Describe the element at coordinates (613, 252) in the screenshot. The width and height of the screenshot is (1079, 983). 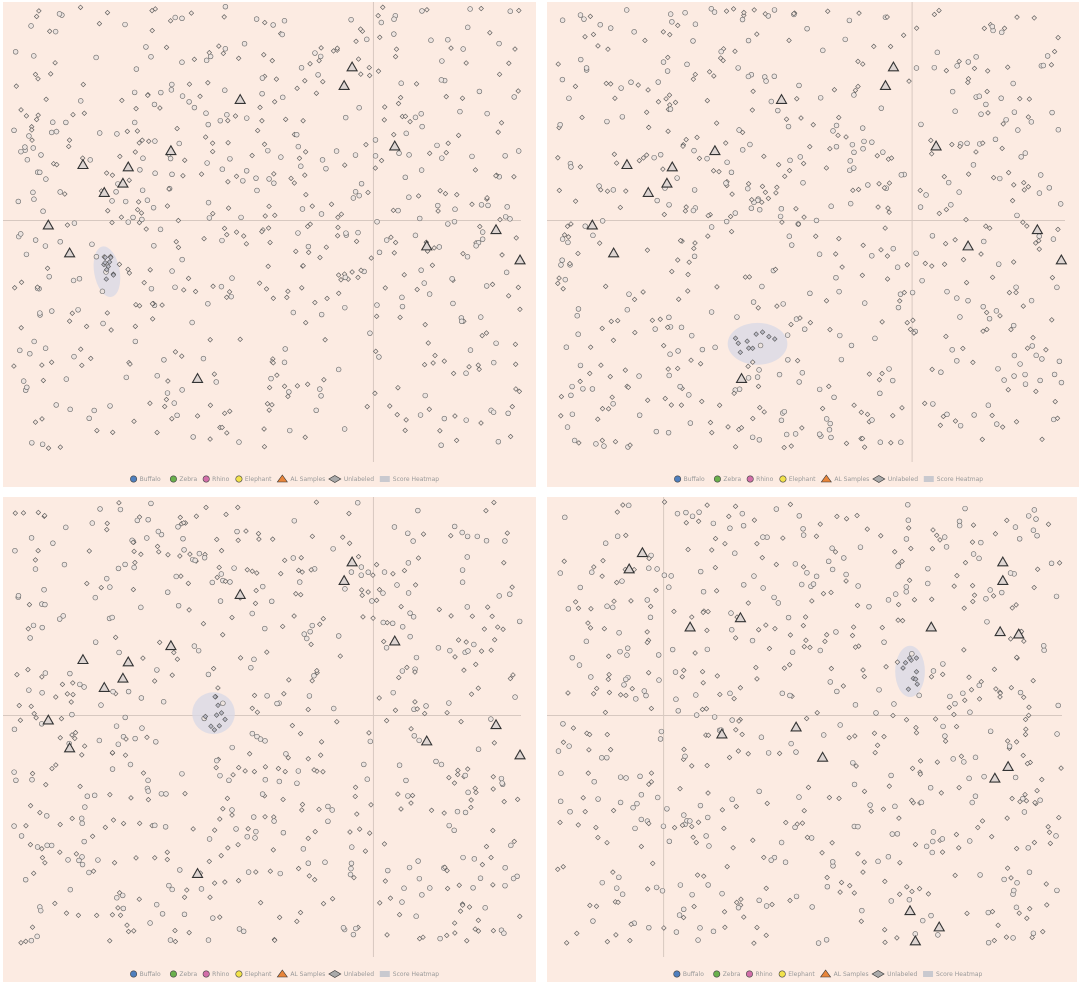
I see `al-sample-point` at that location.